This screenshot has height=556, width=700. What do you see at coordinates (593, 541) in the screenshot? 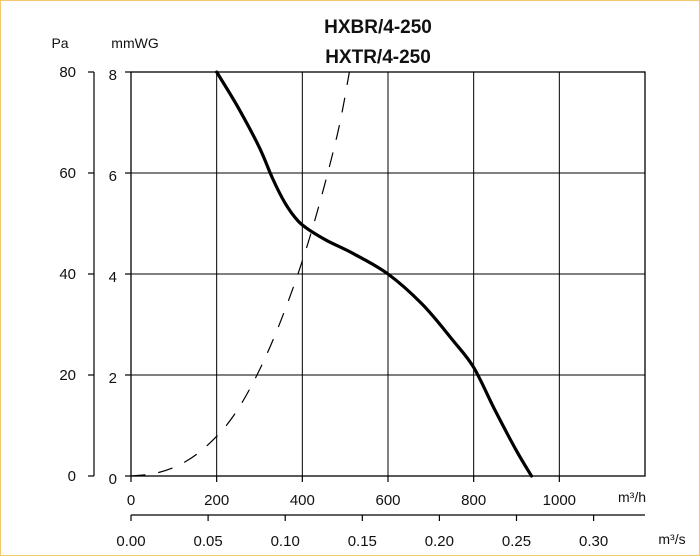
I see `x-secondary-tick-label: 0.30` at bounding box center [593, 541].